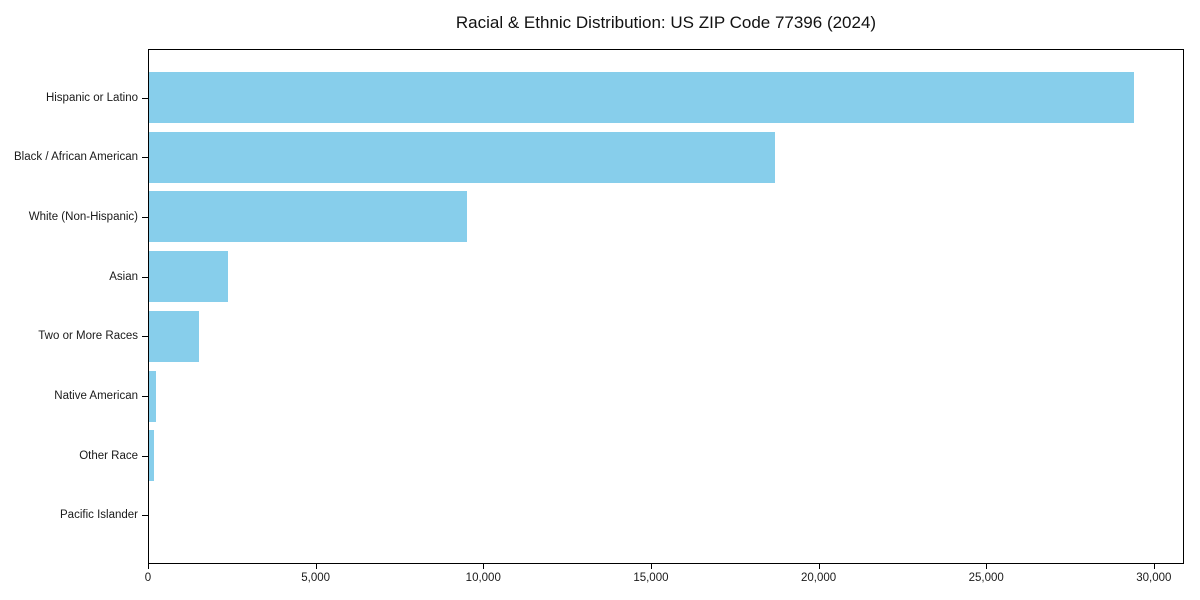 The image size is (1200, 600). Describe the element at coordinates (462, 157) in the screenshot. I see `bar-black-african-american` at that location.